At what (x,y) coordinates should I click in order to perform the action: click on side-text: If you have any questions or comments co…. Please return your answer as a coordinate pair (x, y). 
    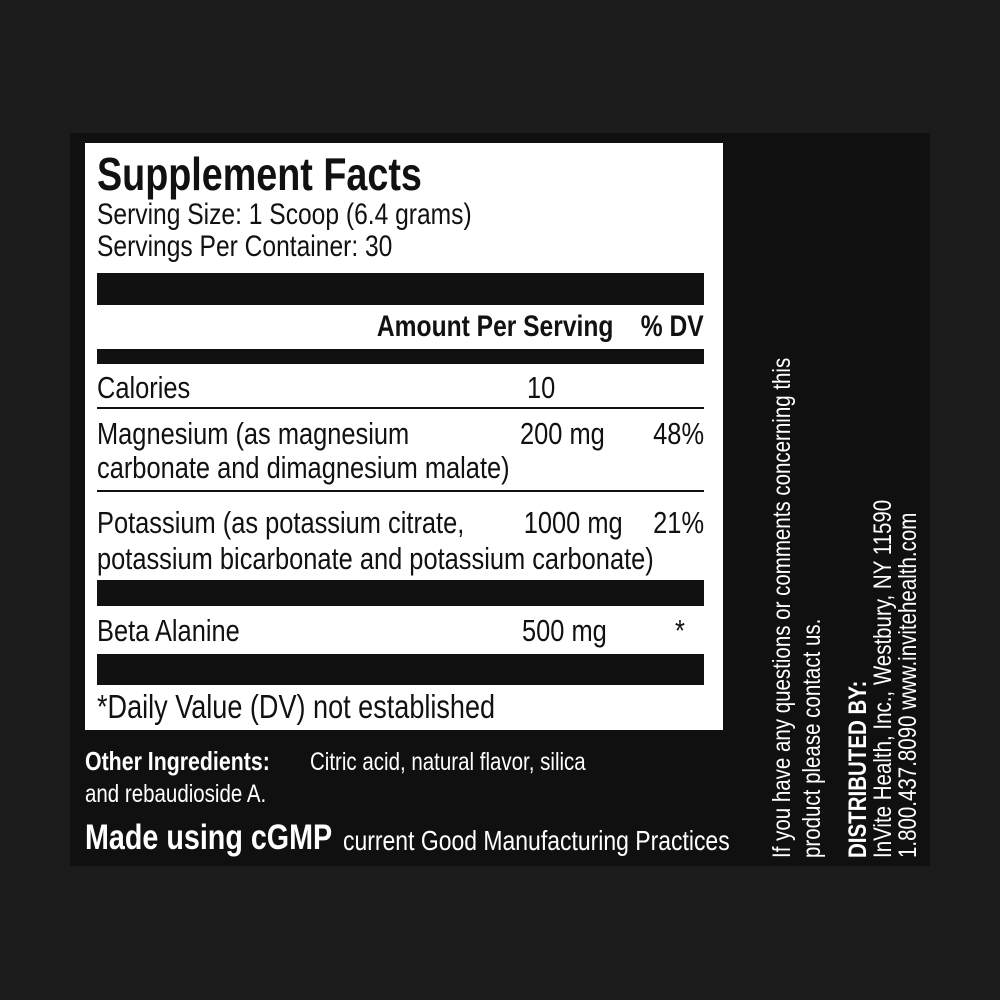
    Looking at the image, I should click on (848, 548).